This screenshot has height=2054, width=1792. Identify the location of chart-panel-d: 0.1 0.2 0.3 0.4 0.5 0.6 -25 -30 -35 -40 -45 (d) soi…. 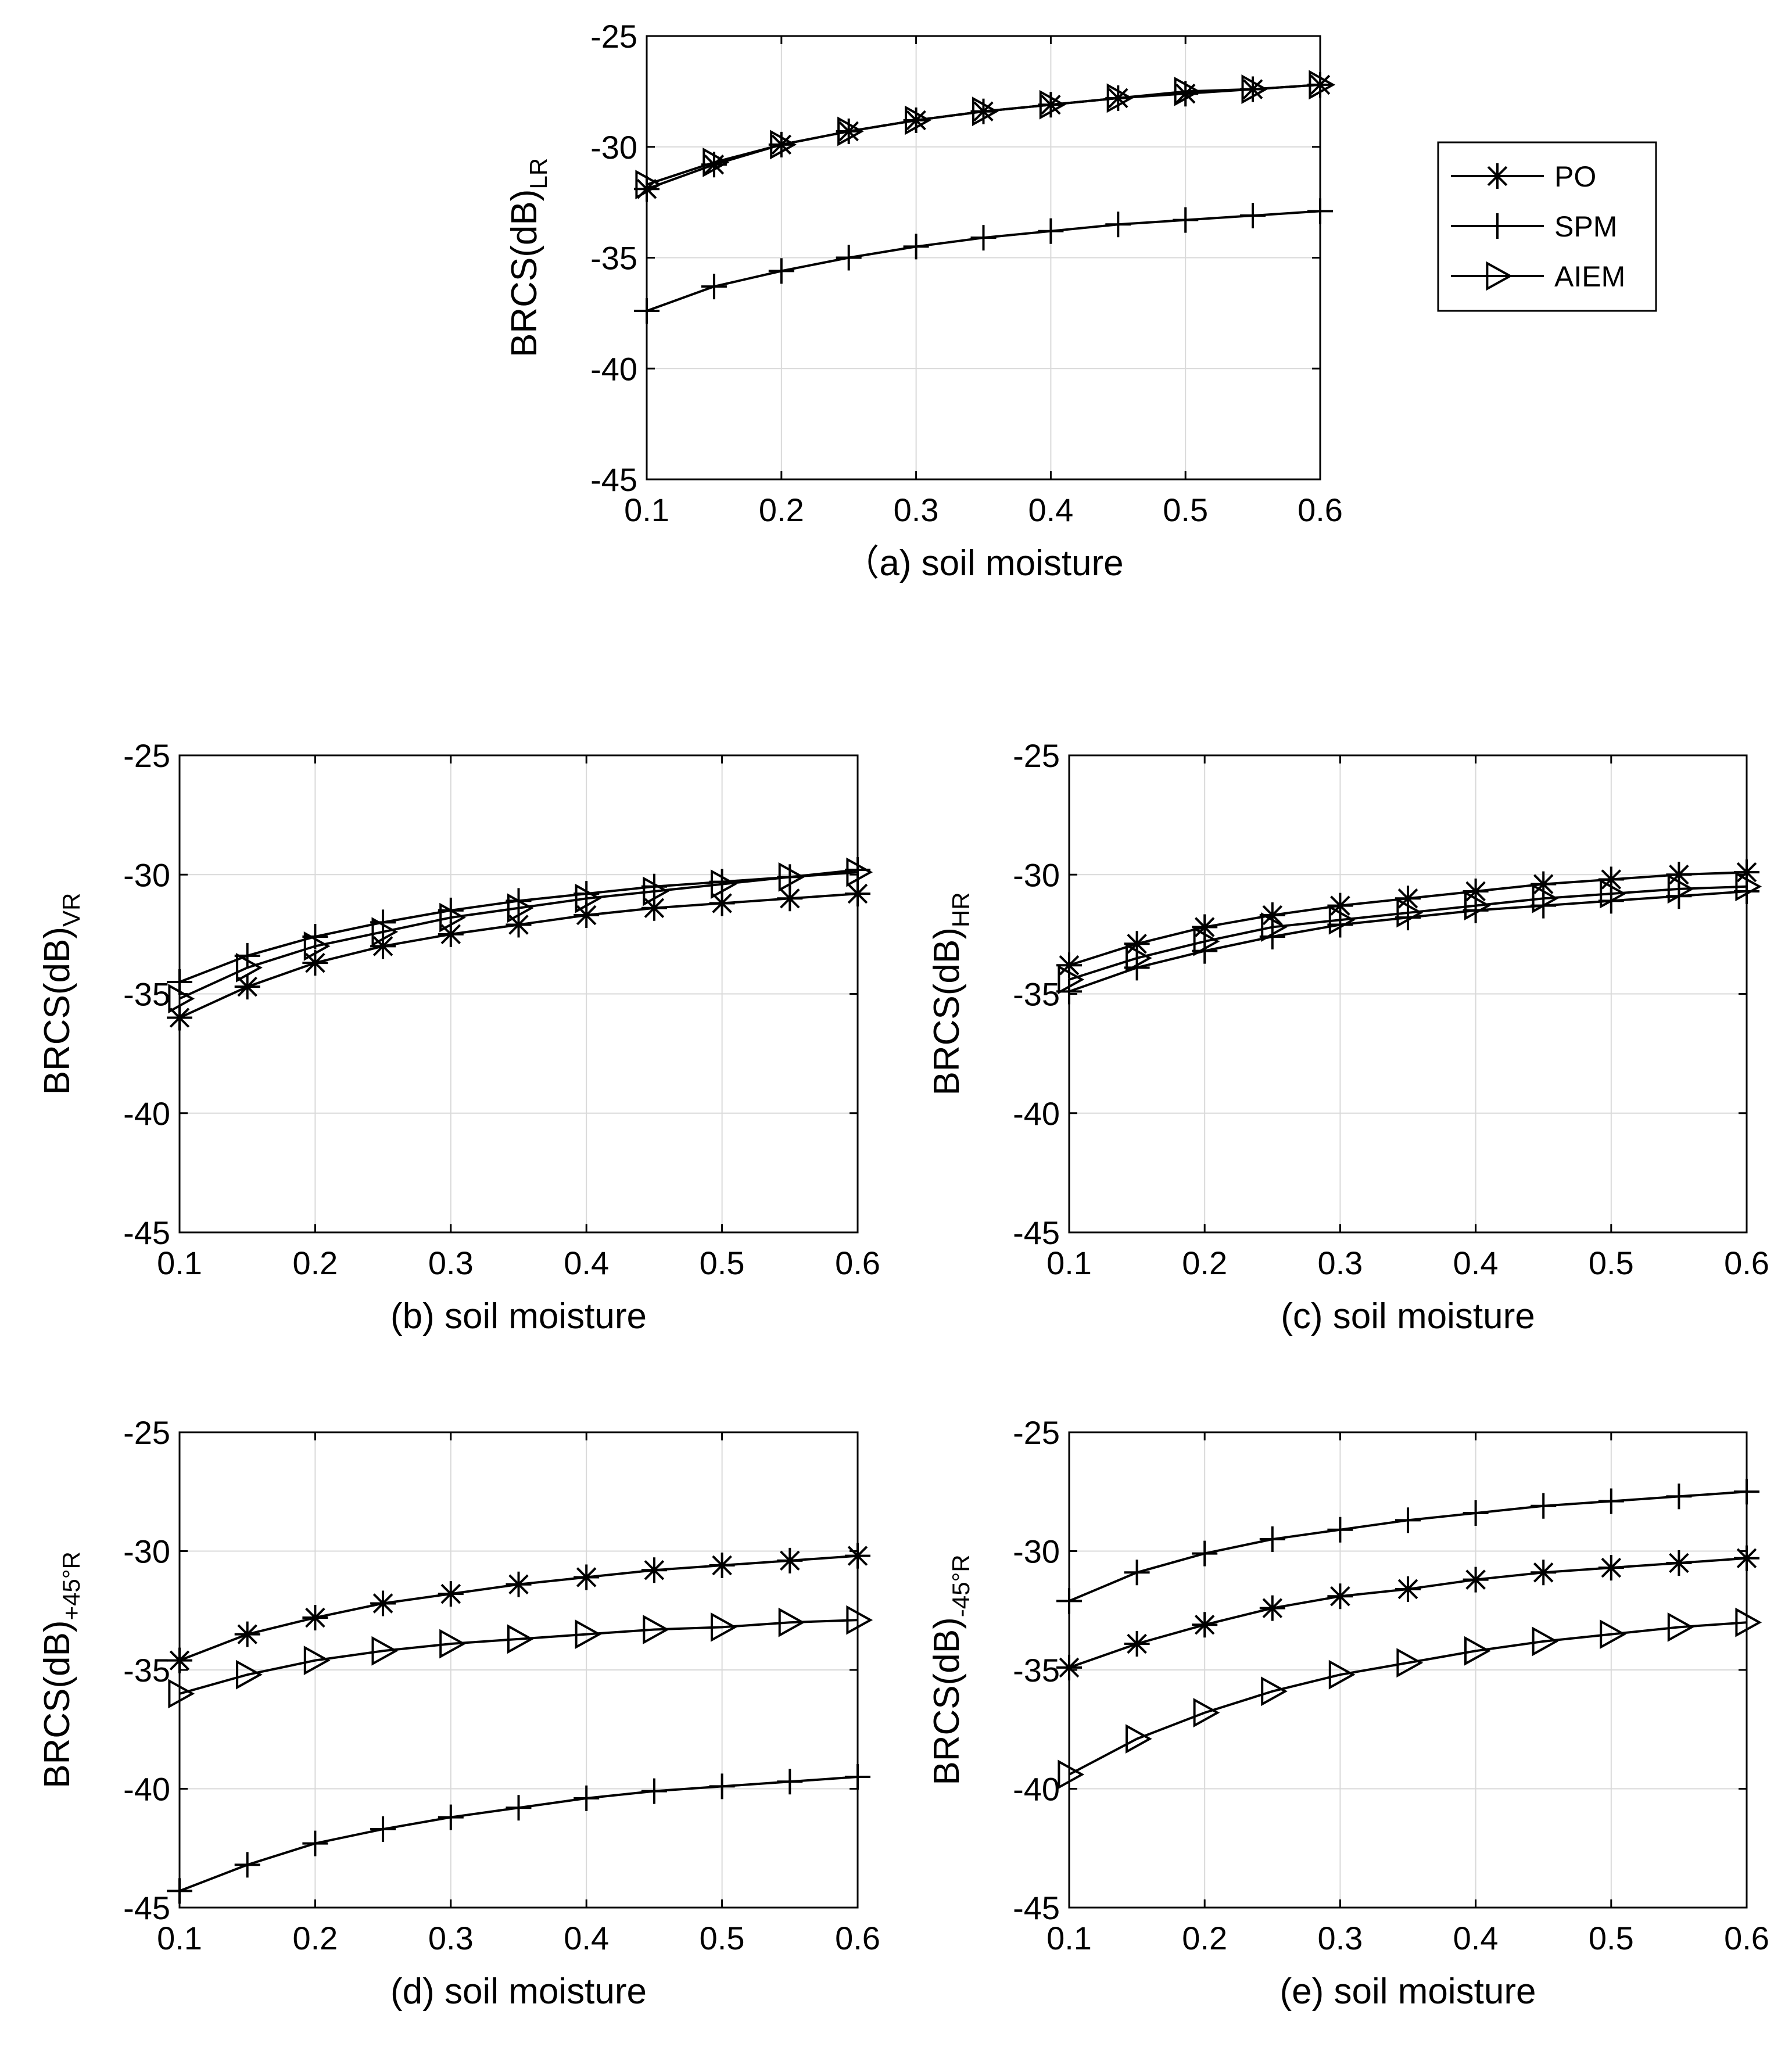
(459, 1713).